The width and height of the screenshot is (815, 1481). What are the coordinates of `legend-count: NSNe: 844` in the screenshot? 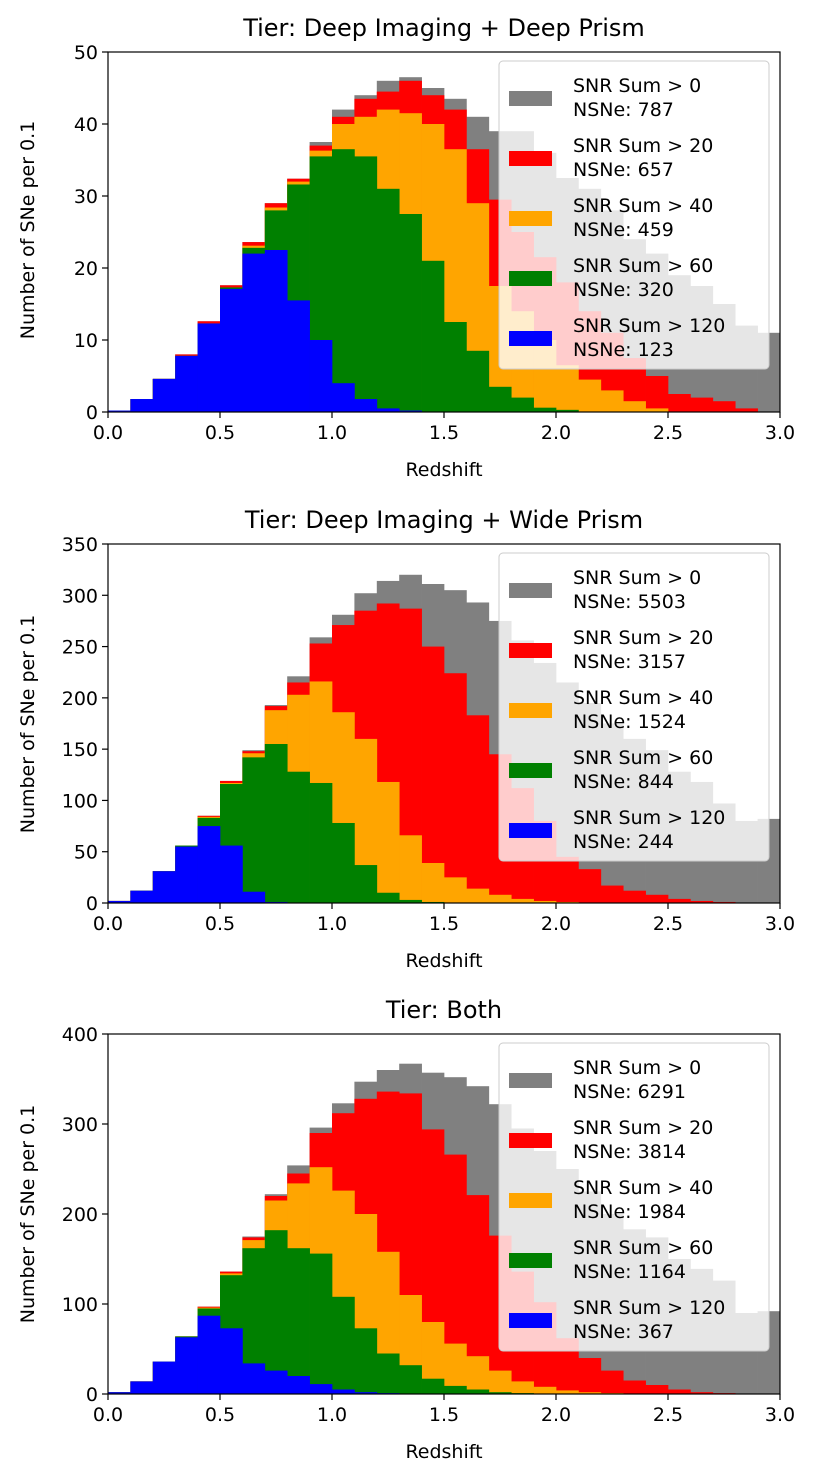 It's located at (623, 782).